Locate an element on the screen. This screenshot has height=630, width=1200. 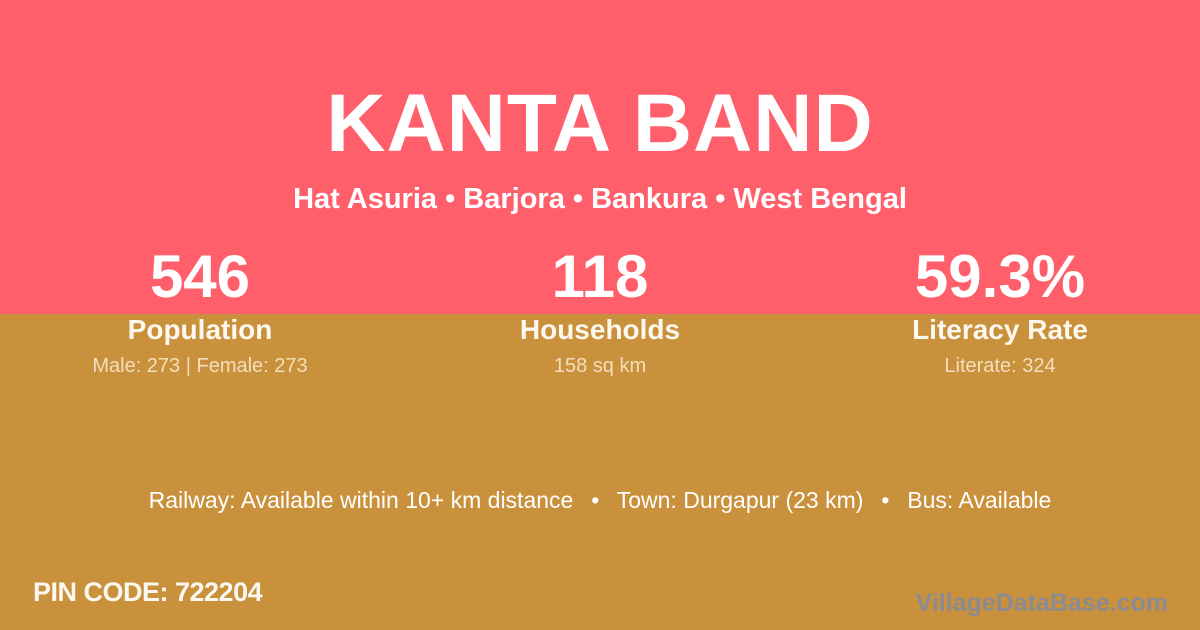
households-value: 118 is located at coordinates (600, 276).